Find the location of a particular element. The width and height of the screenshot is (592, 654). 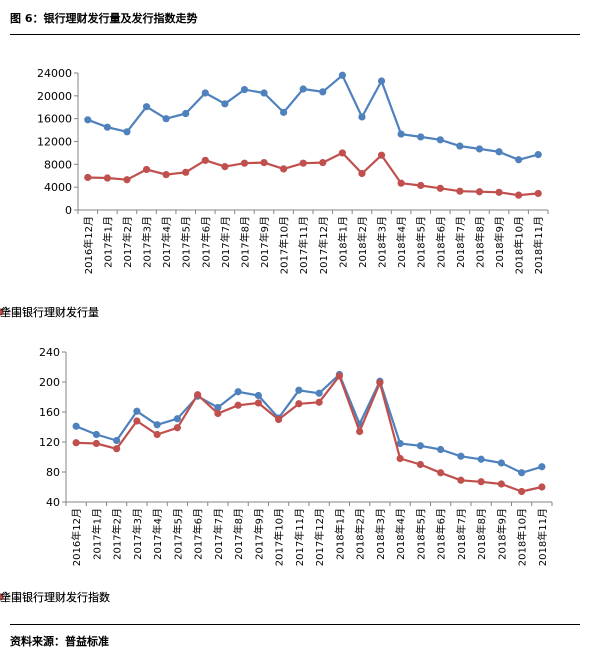

x-tick-label: 2017年4月 is located at coordinates (166, 242).